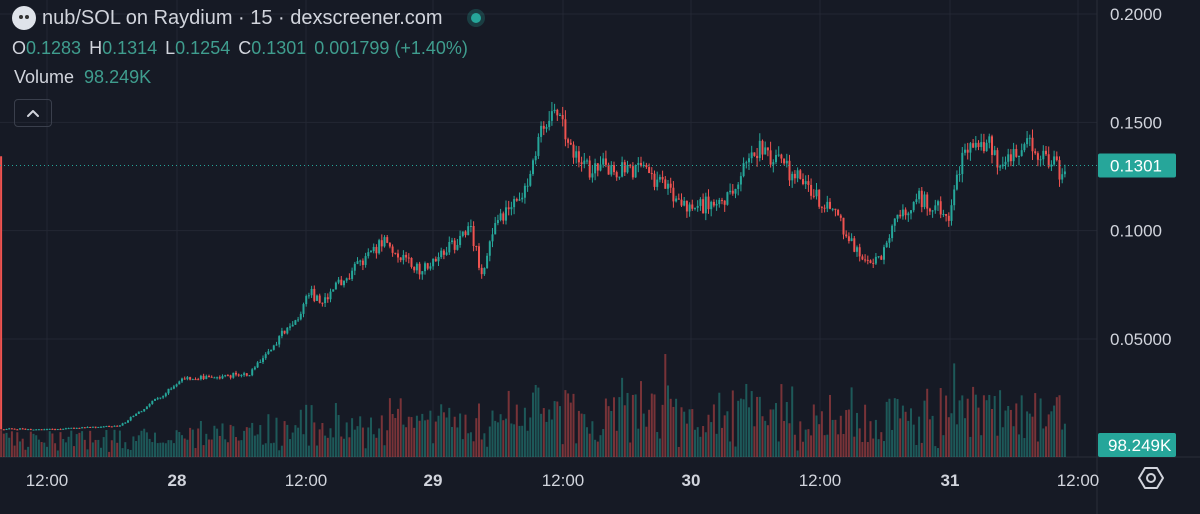 This screenshot has width=1200, height=514. Describe the element at coordinates (1151, 478) in the screenshot. I see `chart-settings-button` at that location.